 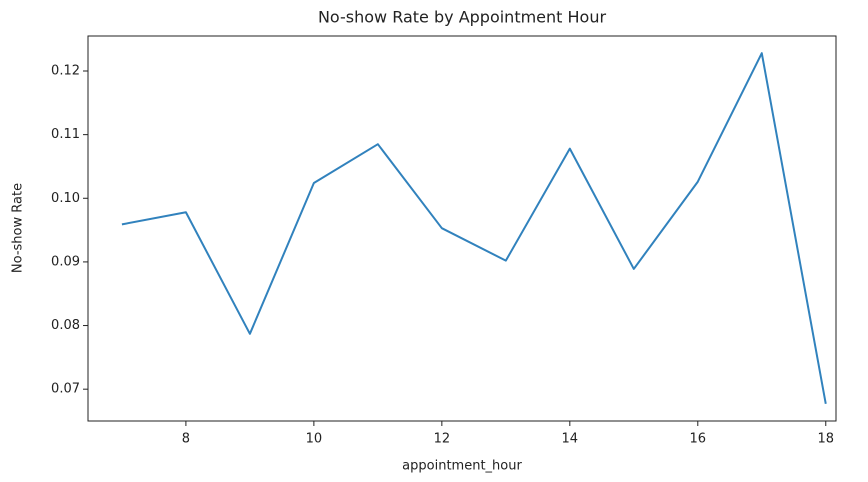 I want to click on x-axis-label: appointment_hour, so click(x=462, y=466).